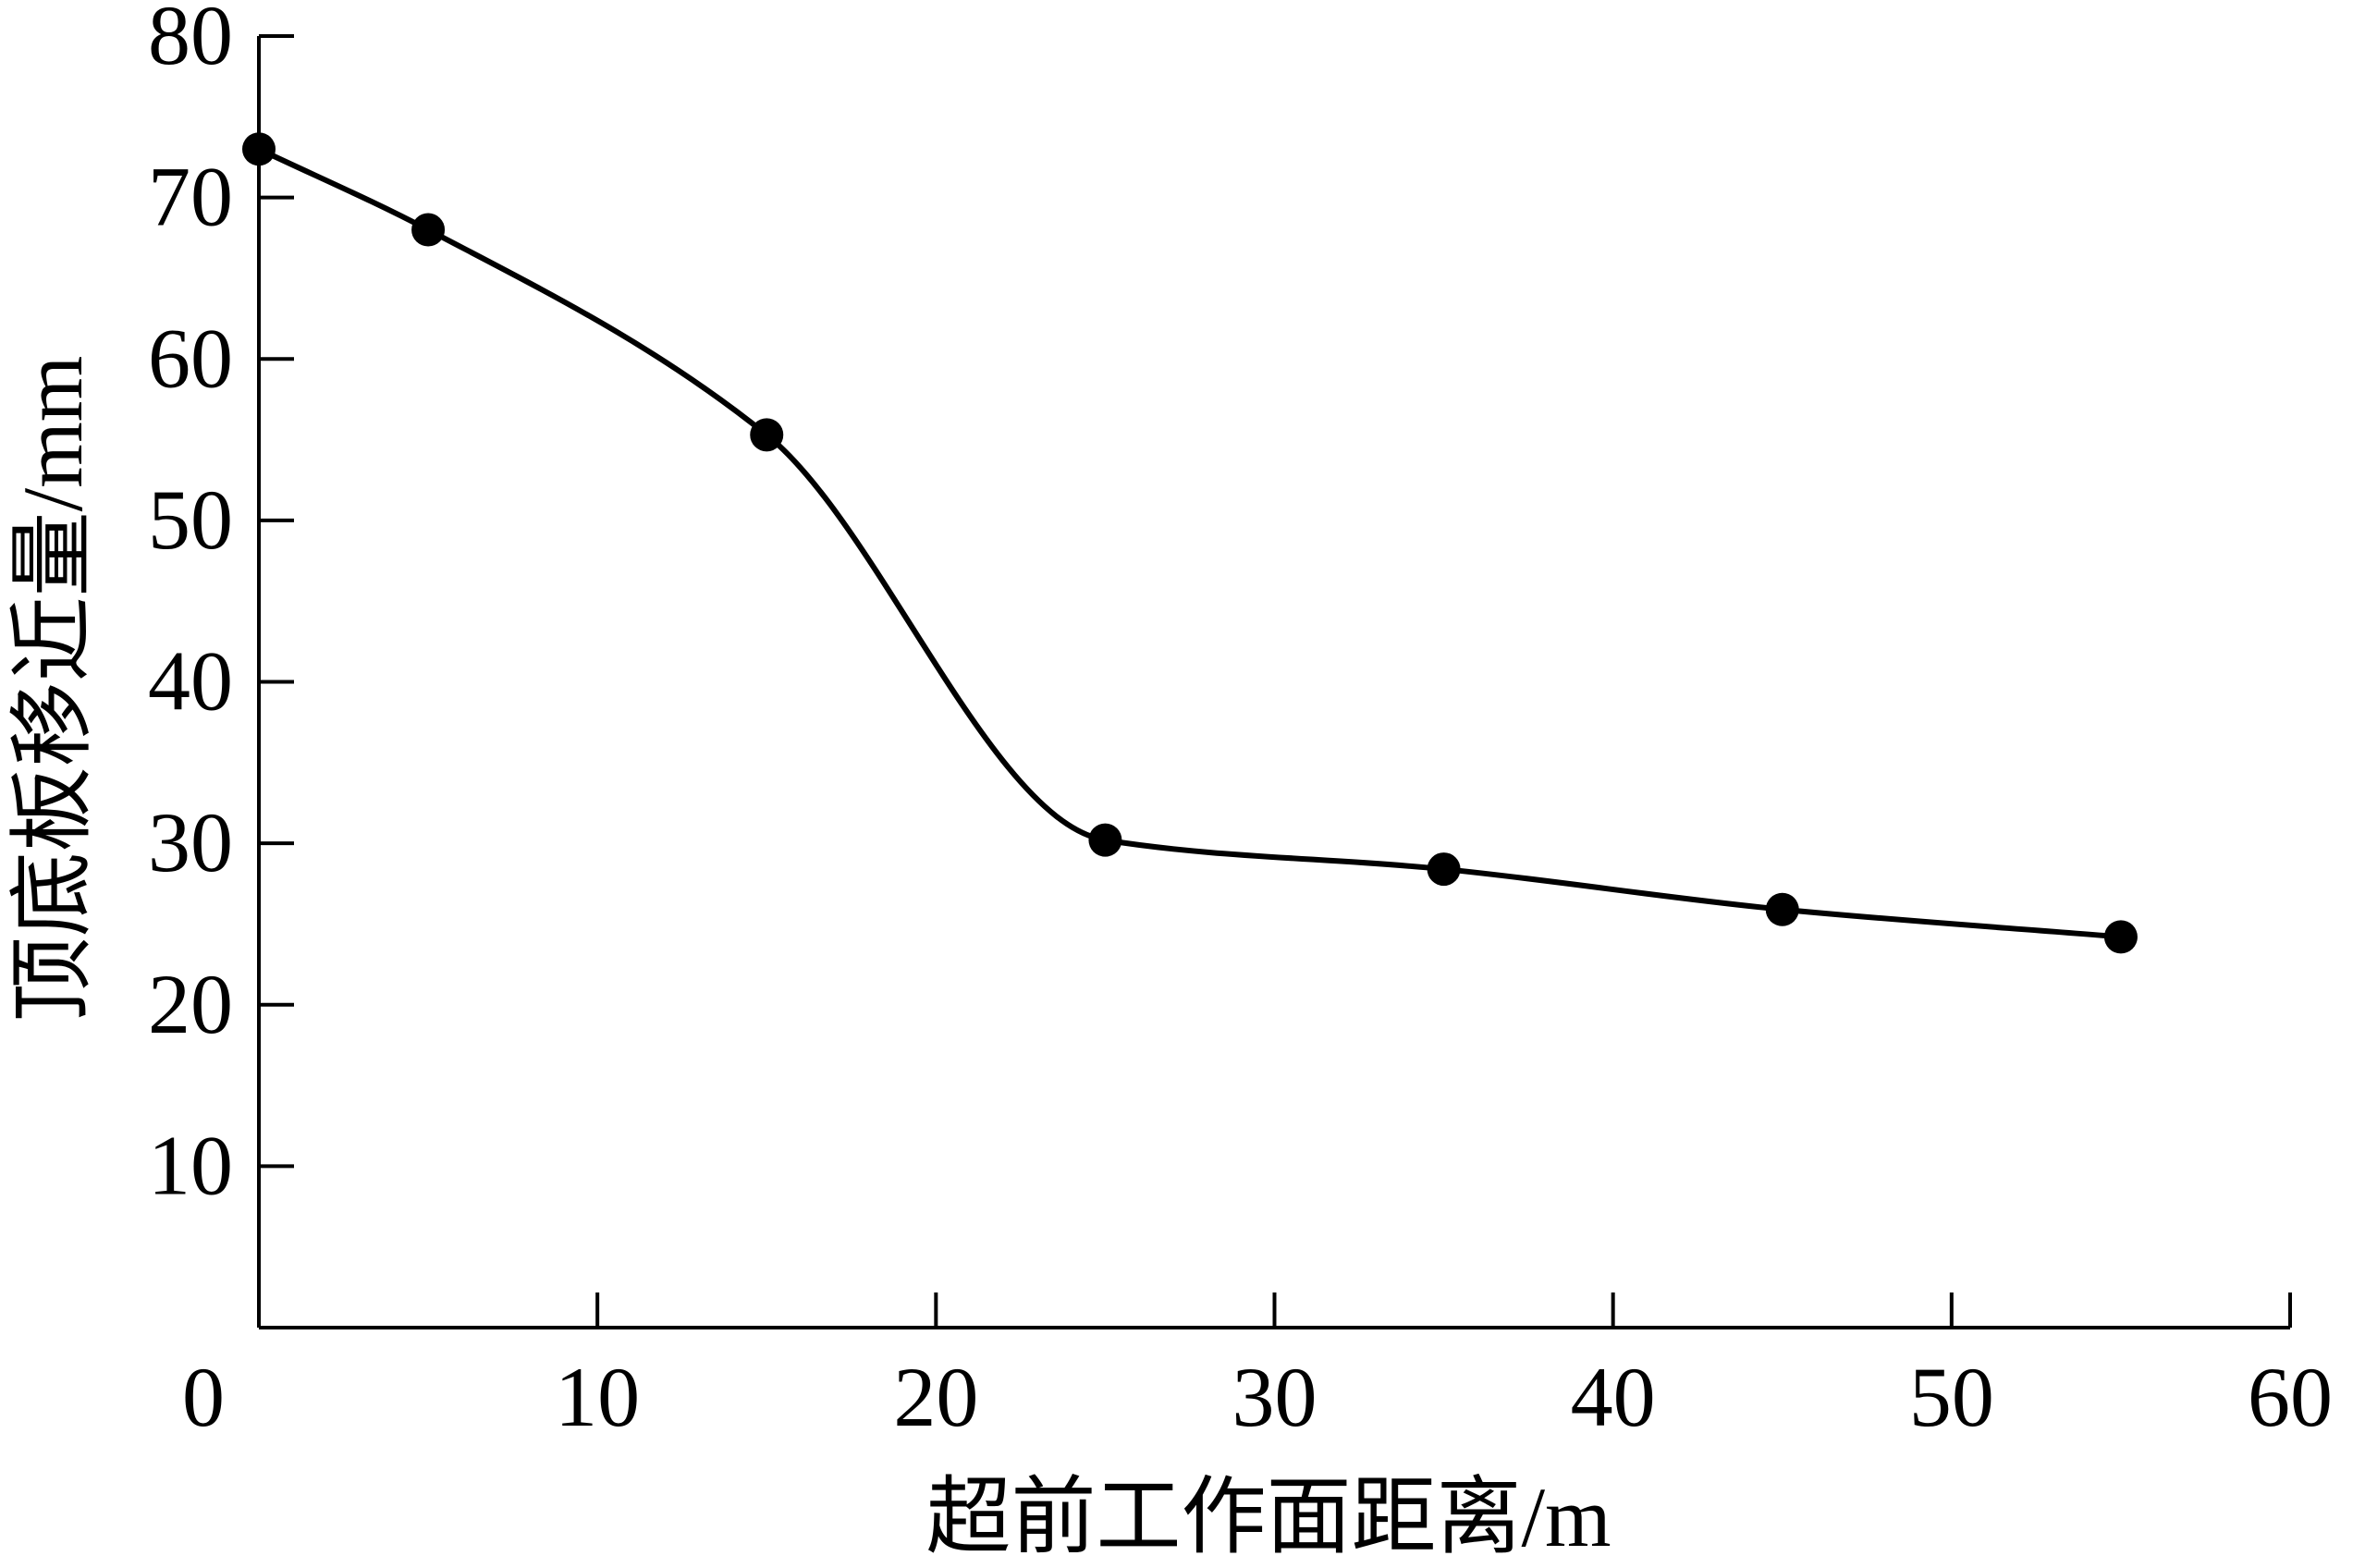  Describe the element at coordinates (190, 842) in the screenshot. I see `y-tick-label: 30` at that location.